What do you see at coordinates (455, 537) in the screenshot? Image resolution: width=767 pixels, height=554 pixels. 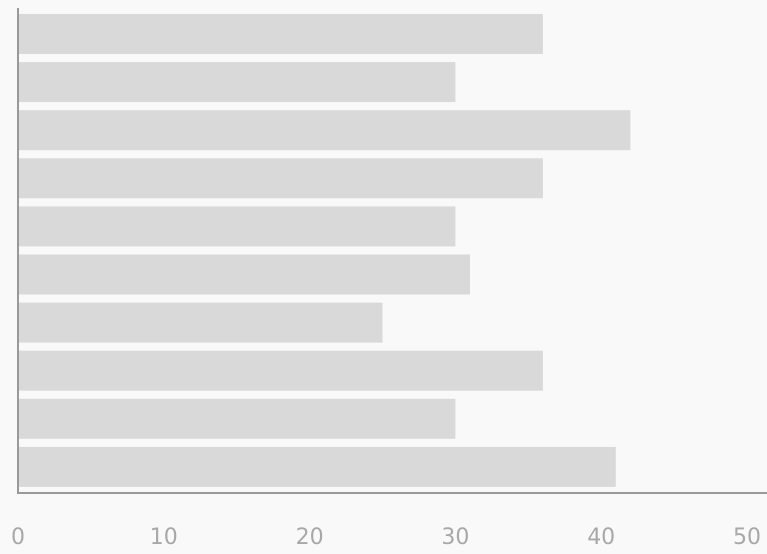 I see `x-tick-label-30: 30` at bounding box center [455, 537].